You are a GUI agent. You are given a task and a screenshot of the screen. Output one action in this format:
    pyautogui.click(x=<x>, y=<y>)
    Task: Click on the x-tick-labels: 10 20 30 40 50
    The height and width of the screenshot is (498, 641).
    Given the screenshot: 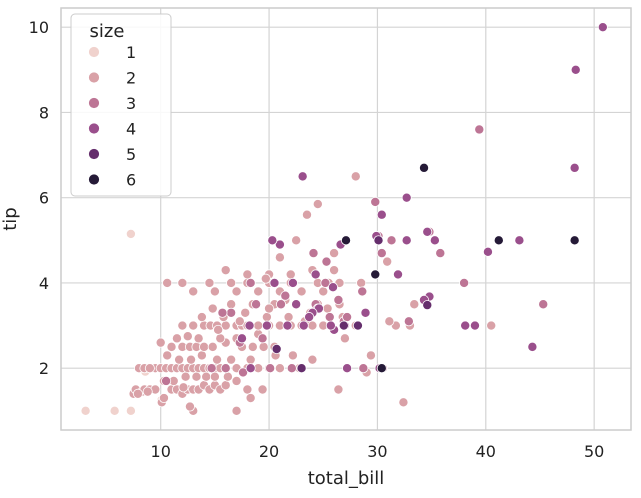 What is the action you would take?
    pyautogui.click(x=378, y=451)
    